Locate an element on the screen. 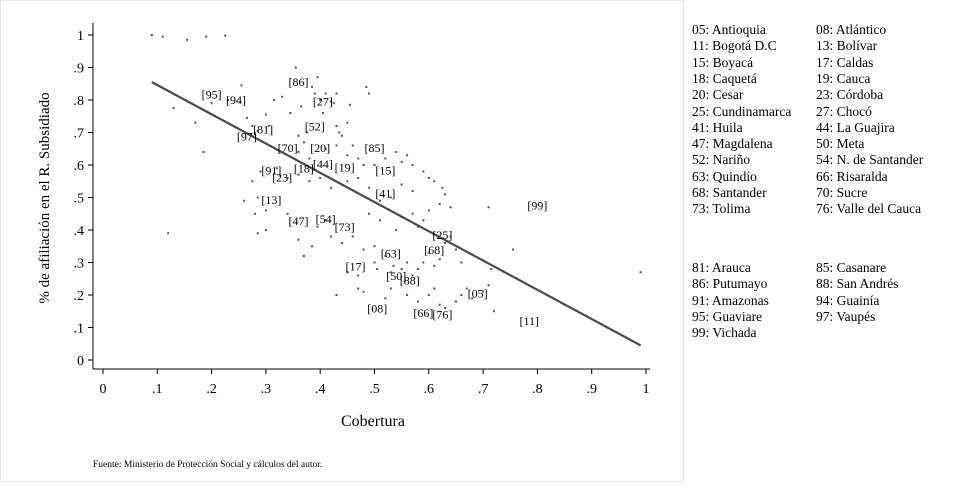 Image resolution: width=974 pixels, height=488 pixels. y-tick-label: .2 is located at coordinates (79, 296).